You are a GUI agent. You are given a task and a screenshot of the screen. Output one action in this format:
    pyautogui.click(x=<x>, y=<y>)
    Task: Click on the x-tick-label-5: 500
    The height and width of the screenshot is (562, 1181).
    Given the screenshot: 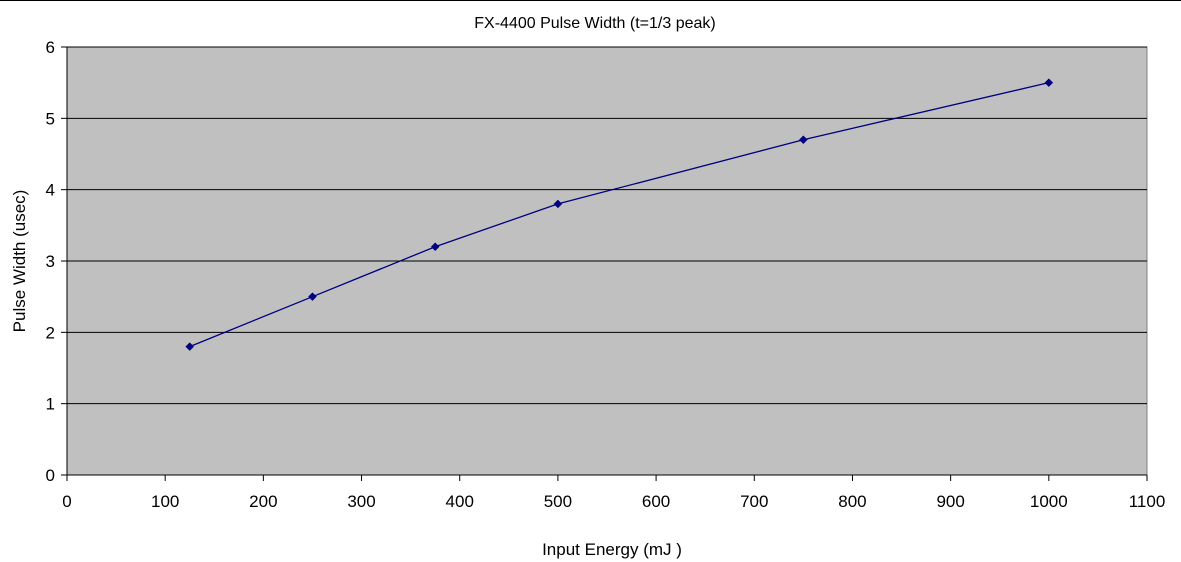 What is the action you would take?
    pyautogui.click(x=558, y=501)
    